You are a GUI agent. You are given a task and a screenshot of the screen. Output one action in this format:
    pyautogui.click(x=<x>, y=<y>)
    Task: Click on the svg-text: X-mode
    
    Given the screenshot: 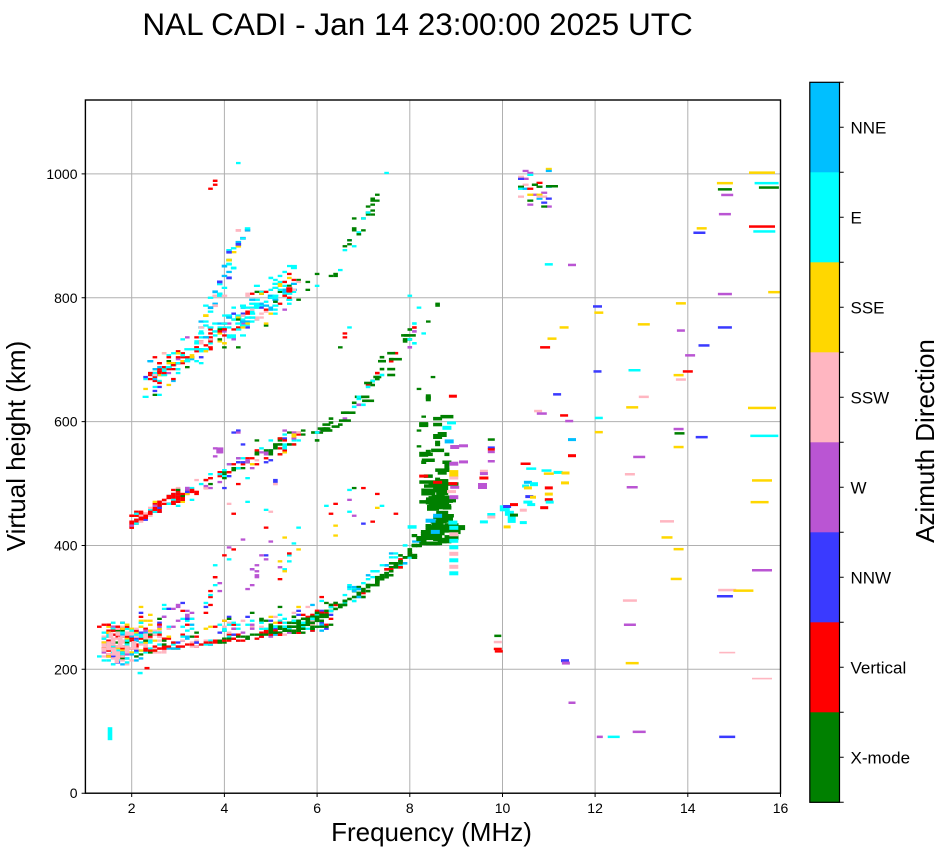 What is the action you would take?
    pyautogui.click(x=881, y=757)
    